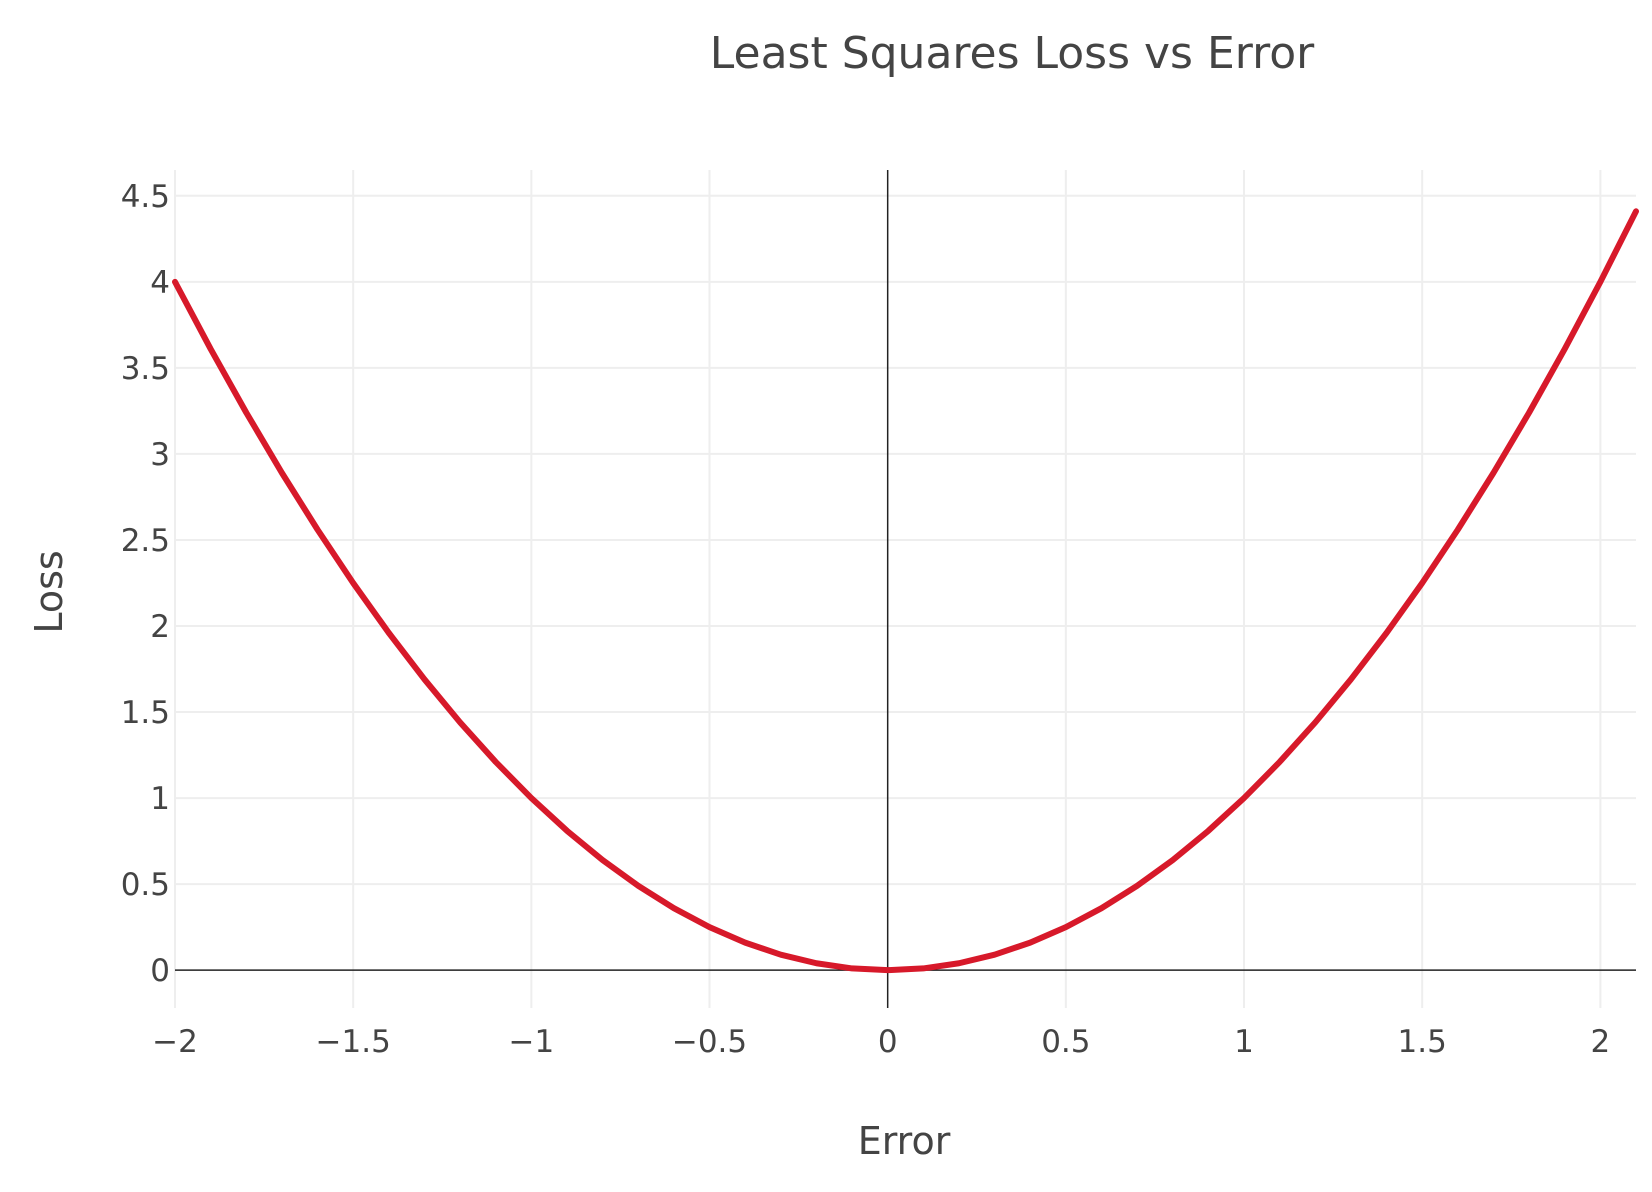  Describe the element at coordinates (1244, 1042) in the screenshot. I see `x-tick-label: 1` at that location.